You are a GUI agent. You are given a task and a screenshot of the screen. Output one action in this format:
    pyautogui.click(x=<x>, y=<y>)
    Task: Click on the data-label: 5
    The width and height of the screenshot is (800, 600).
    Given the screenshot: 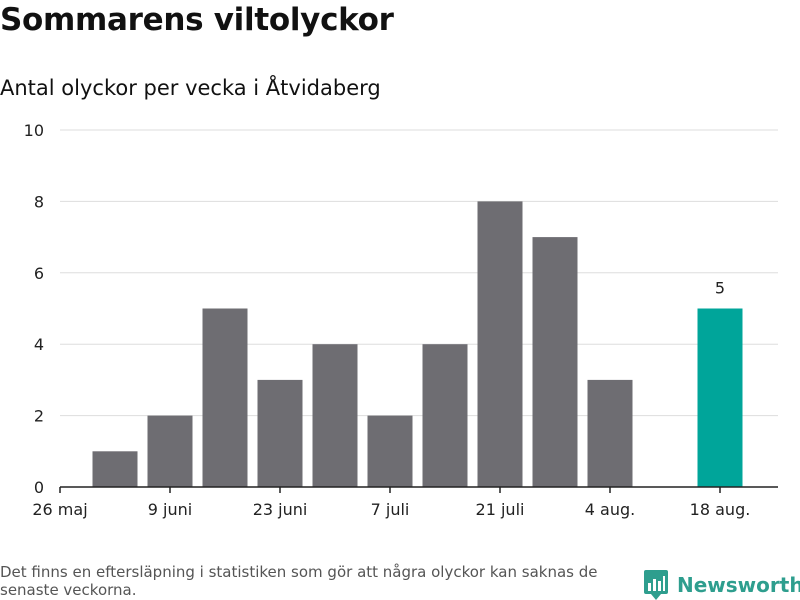 What is the action you would take?
    pyautogui.click(x=720, y=288)
    